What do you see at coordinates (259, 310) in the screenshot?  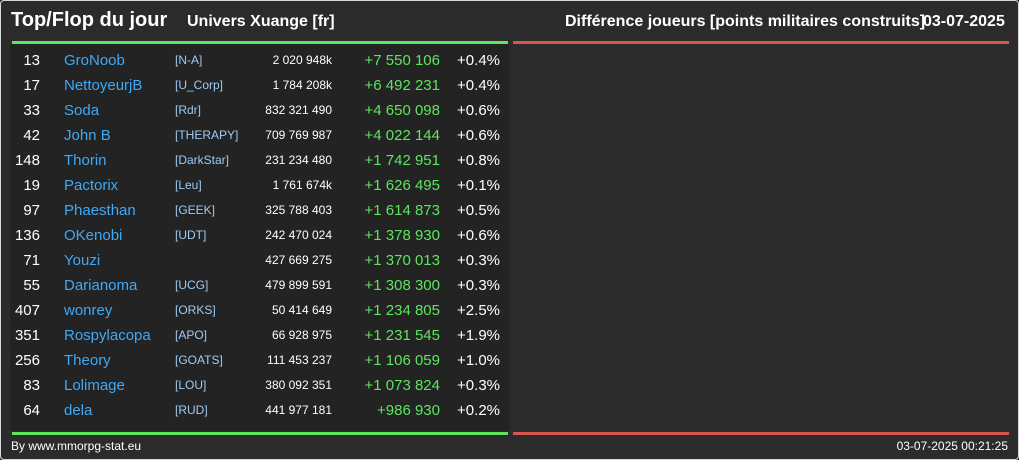 I see `player-row: 407 wonrey [ORKS] 50 414 649 +1 234 805 +2.5%` at bounding box center [259, 310].